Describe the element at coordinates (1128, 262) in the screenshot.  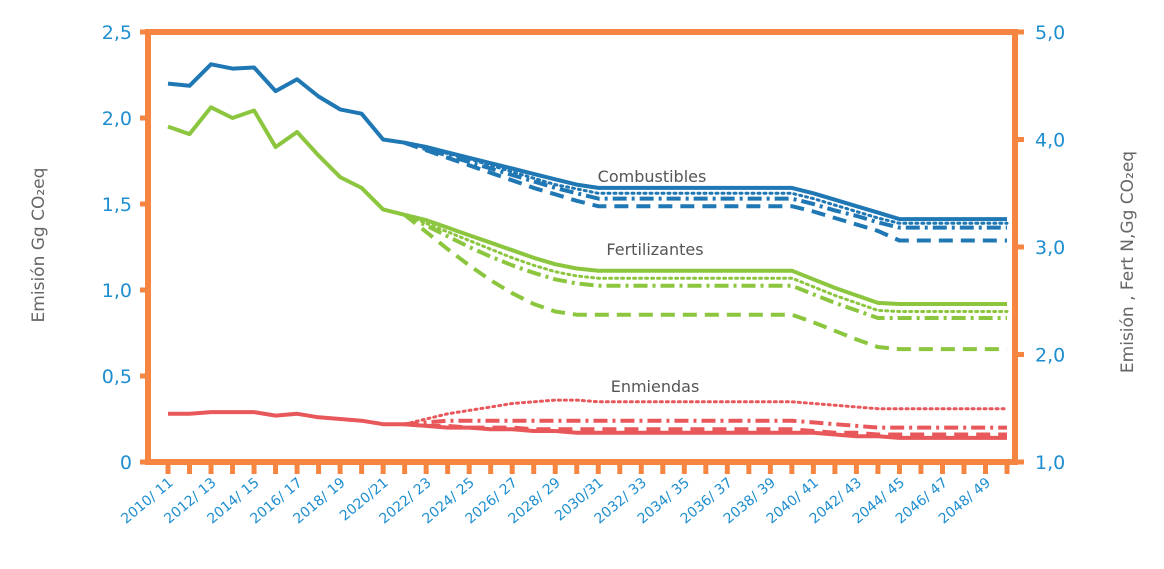
I see `y-axis-right-title: Emisión , Fert N,Gg CO₂eq` at that location.